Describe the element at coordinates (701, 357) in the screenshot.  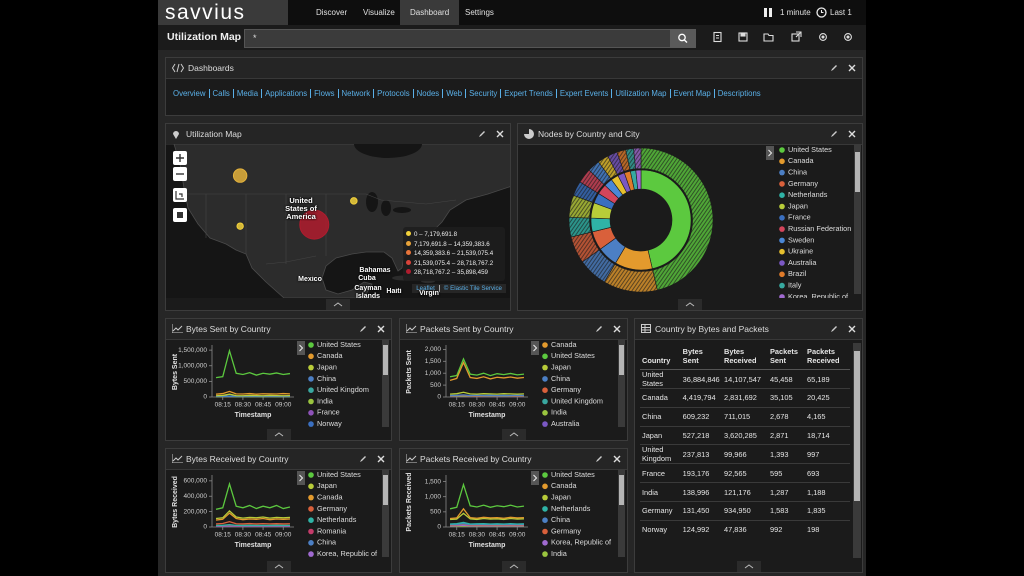
I see `column-header: Bytes Sent` at that location.